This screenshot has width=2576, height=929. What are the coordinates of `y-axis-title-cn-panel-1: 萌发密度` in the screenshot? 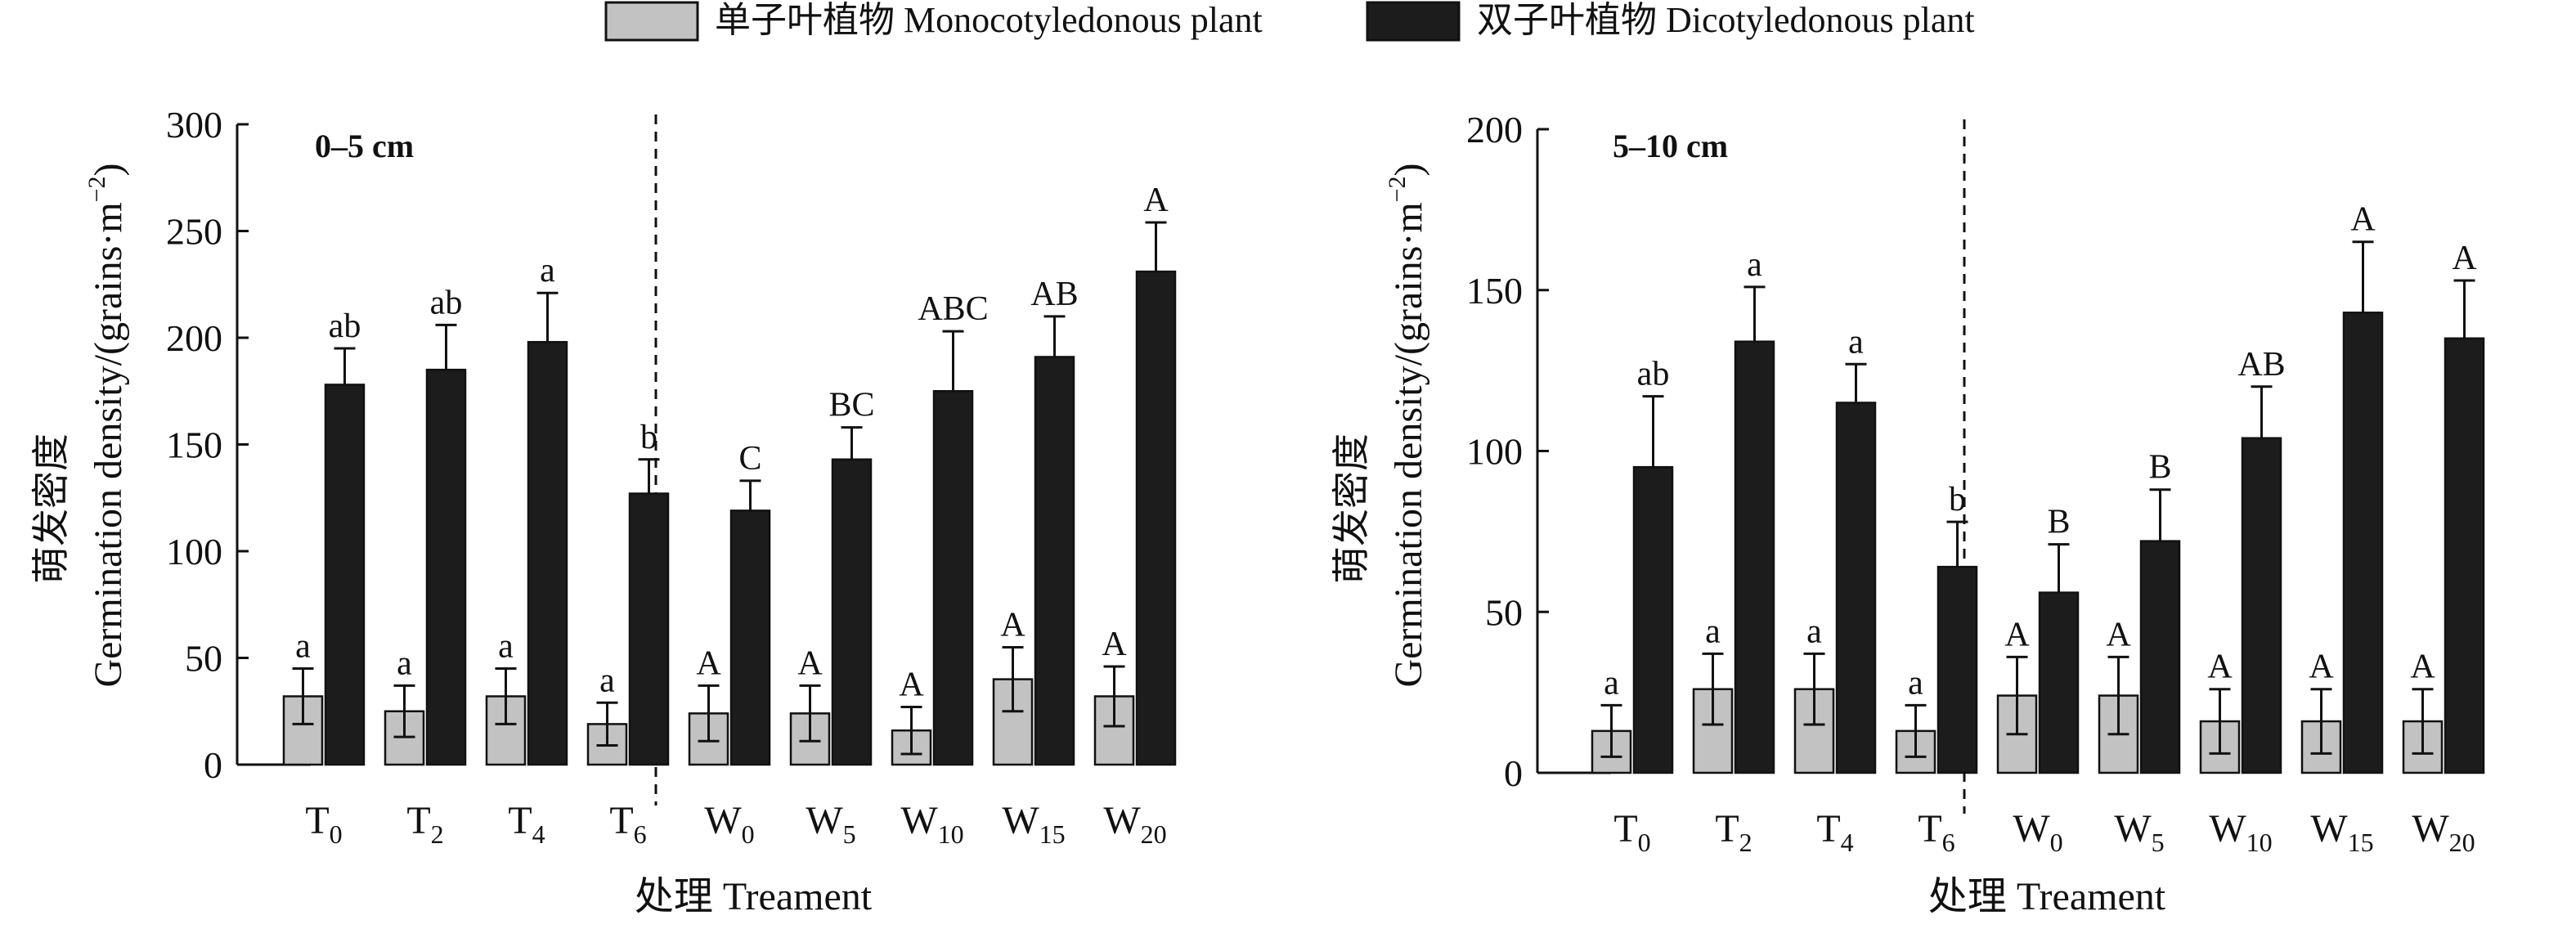 It's located at (51, 509).